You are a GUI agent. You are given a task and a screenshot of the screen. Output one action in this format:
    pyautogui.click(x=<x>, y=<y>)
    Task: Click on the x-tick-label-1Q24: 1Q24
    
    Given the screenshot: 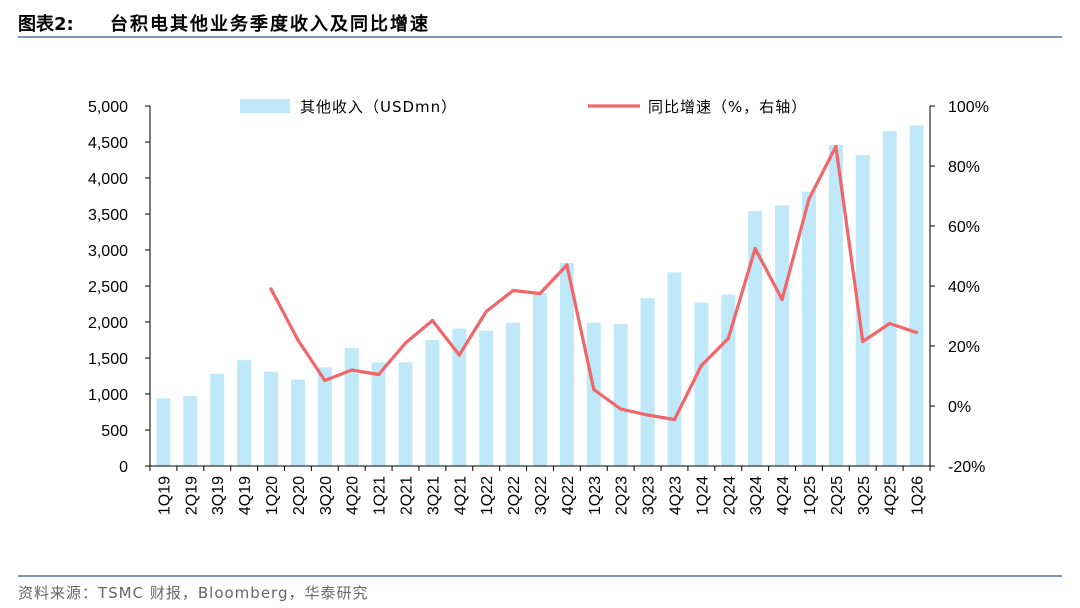 What is the action you would take?
    pyautogui.click(x=702, y=495)
    